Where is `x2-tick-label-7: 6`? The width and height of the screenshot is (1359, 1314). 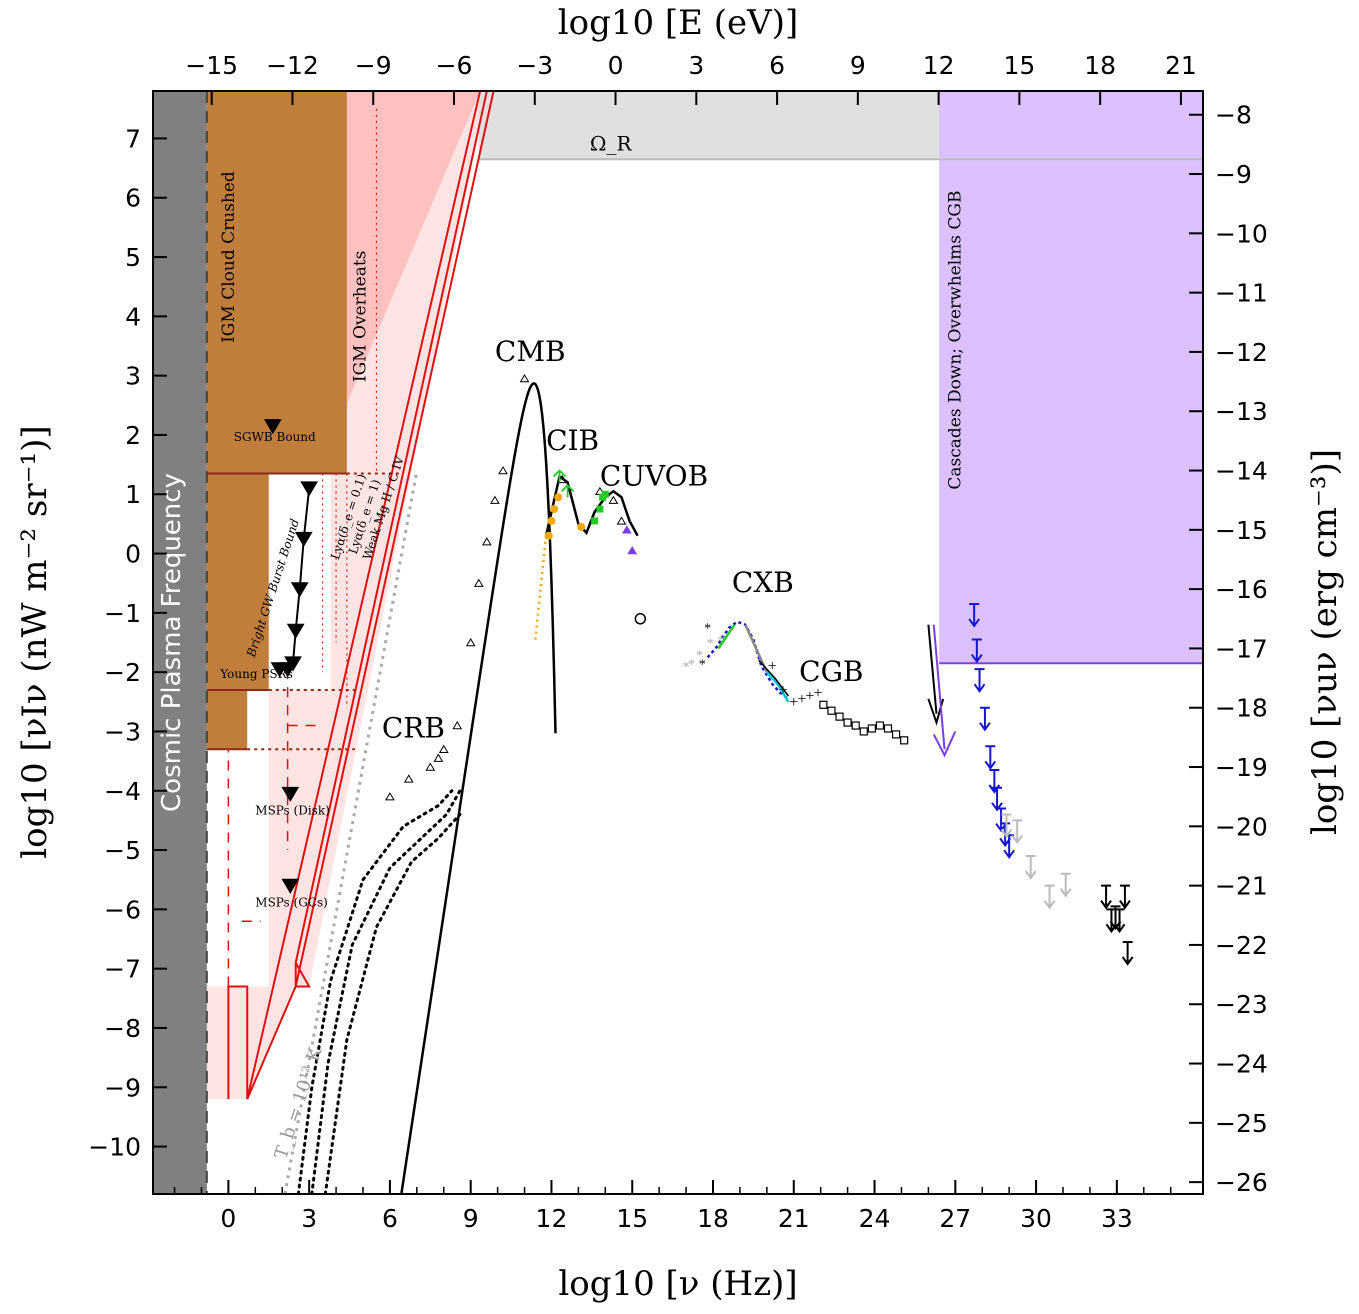 x2-tick-label-7: 6 is located at coordinates (777, 65).